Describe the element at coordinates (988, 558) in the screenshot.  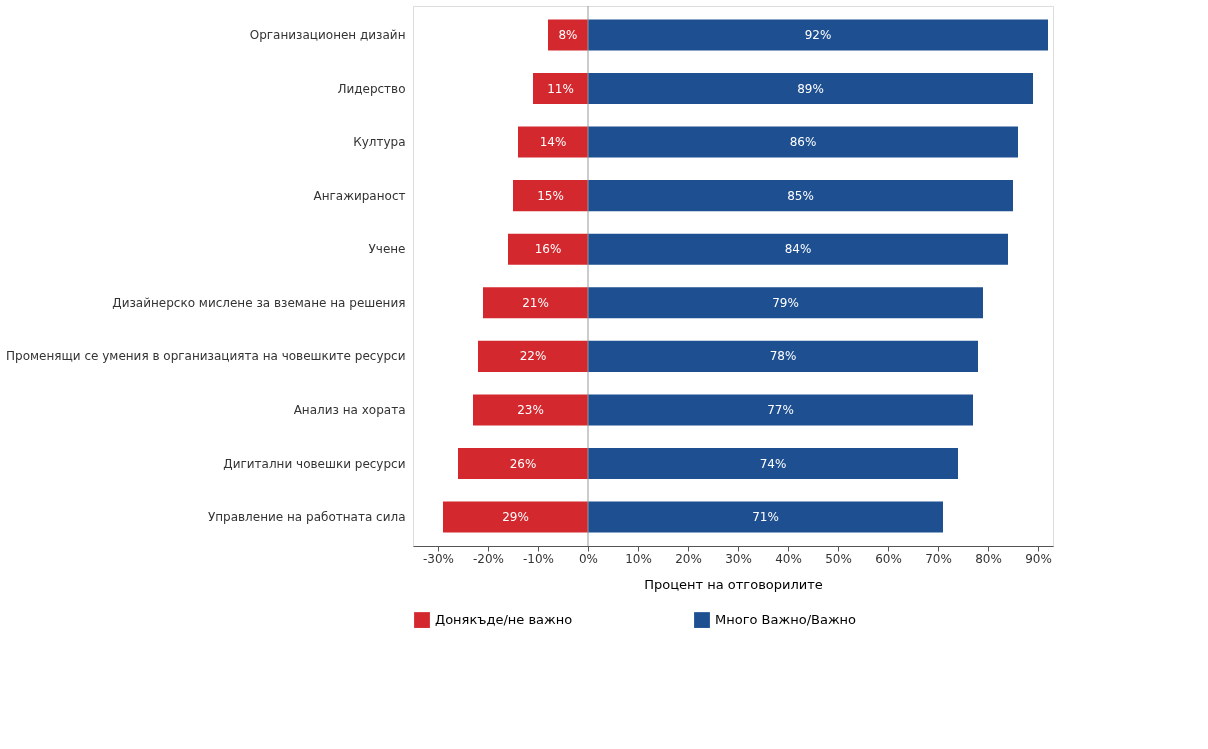
I see `x-tick-label: 80%` at that location.